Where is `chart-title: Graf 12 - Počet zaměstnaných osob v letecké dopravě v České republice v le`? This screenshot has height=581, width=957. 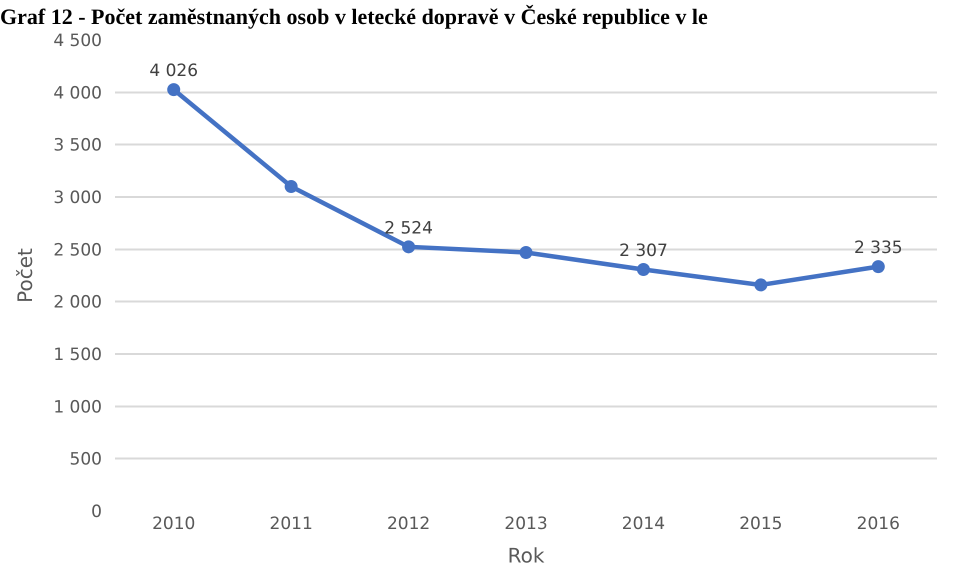 chart-title: Graf 12 - Počet zaměstnaných osob v letecké dopravě v České republice v le is located at coordinates (354, 17).